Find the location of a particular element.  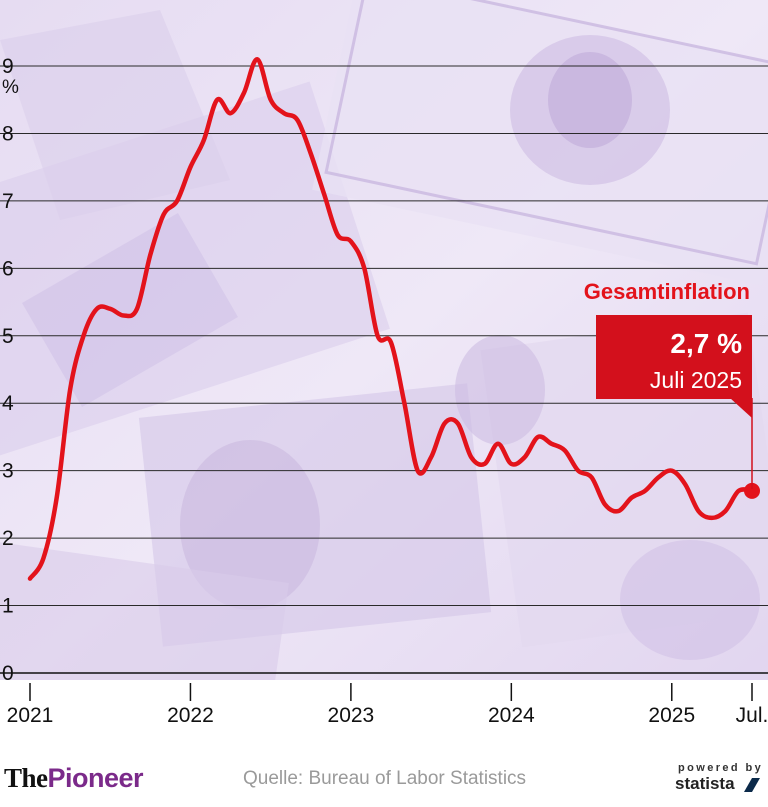

x-tick-label: 2024 is located at coordinates (511, 715).